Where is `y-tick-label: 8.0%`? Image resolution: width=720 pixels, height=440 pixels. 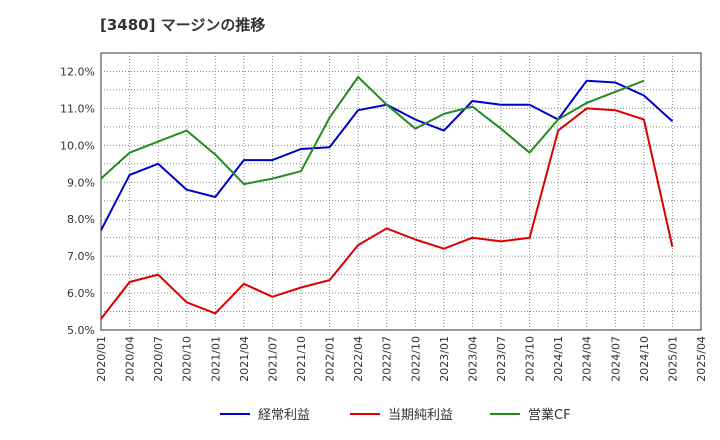
y-tick-label: 8.0% is located at coordinates (81, 219).